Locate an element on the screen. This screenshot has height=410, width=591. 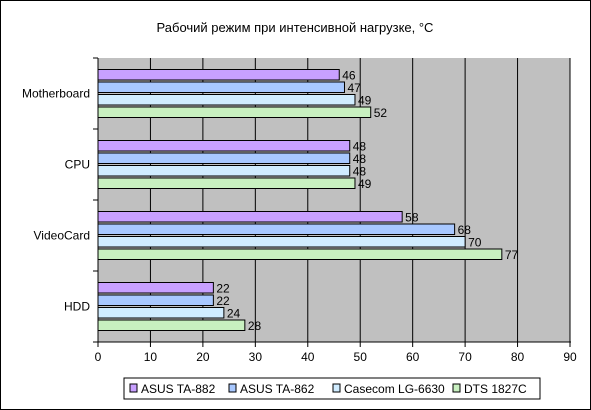
y-tick-label: HDD is located at coordinates (77, 307).